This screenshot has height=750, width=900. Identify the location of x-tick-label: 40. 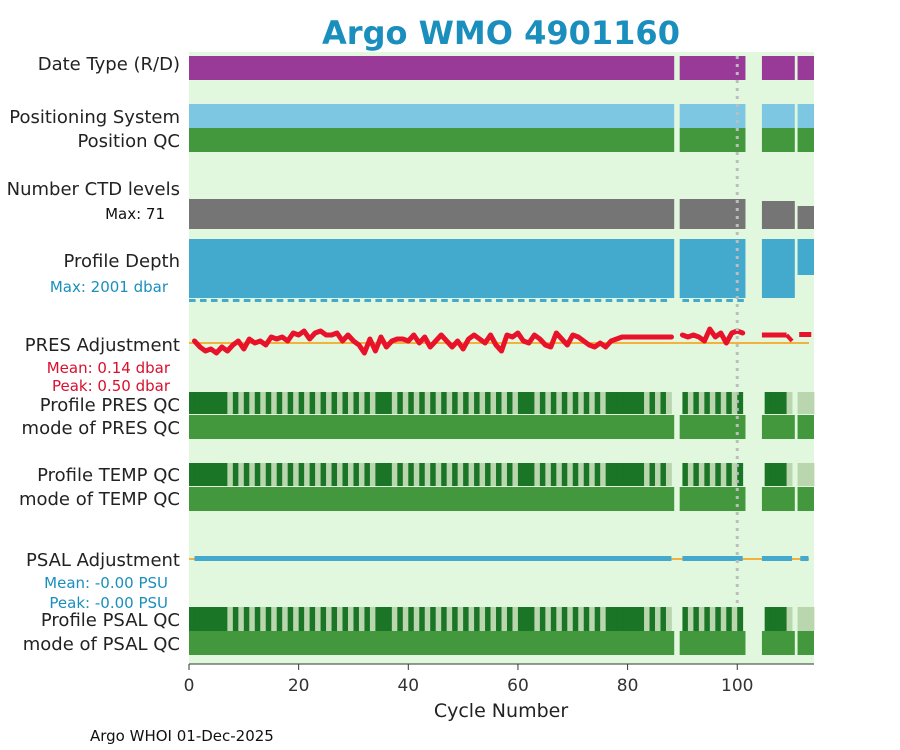
(408, 686).